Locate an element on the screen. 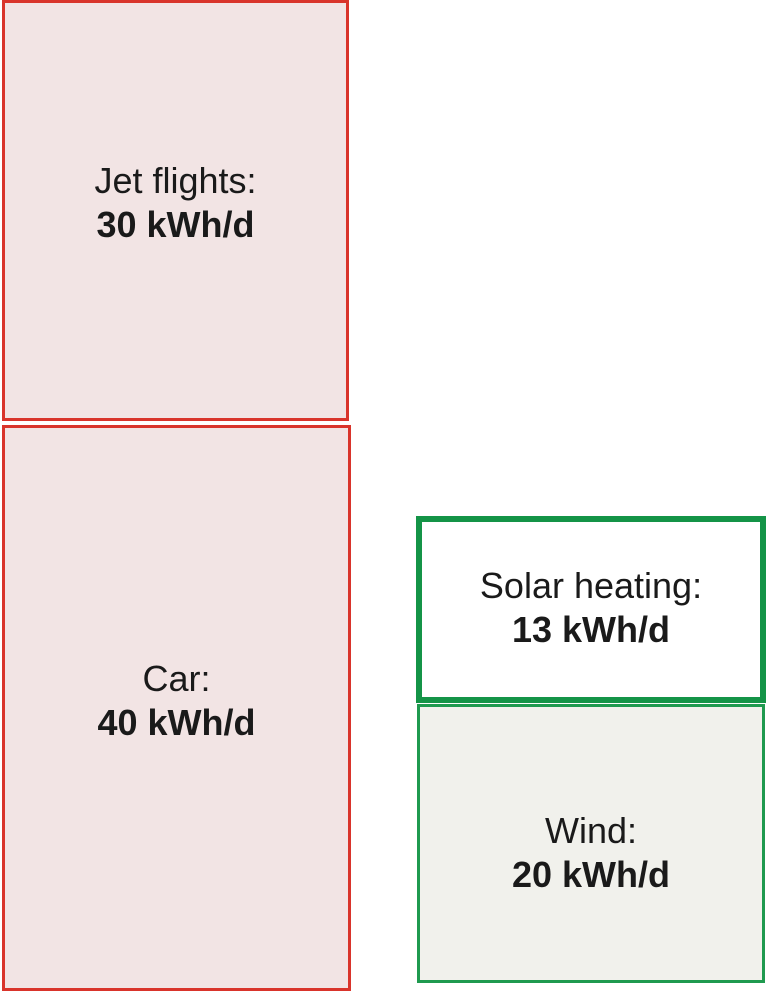  solar-heating-text: Solar heating: 13 kWh/d is located at coordinates (591, 608).